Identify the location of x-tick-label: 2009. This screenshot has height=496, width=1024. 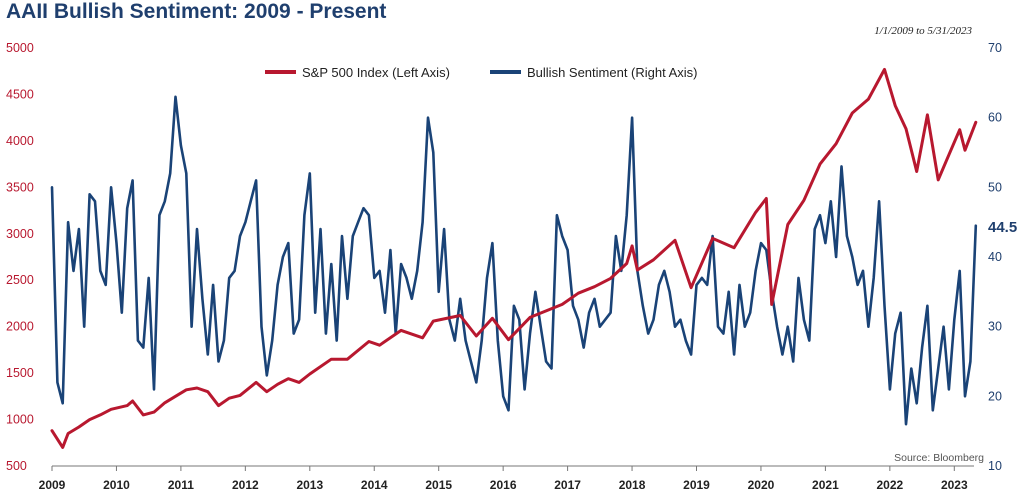
(52, 485).